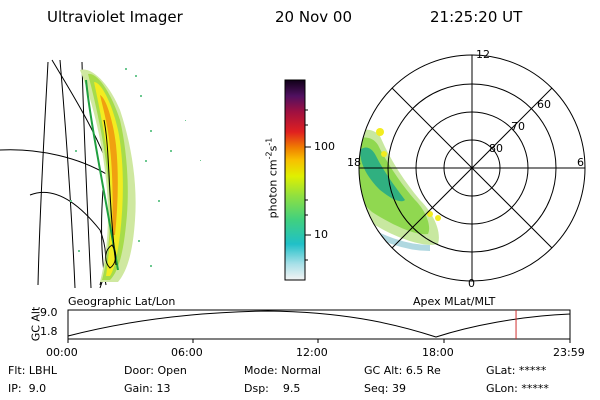 This screenshot has width=600, height=400. Describe the element at coordinates (398, 388) in the screenshot. I see `seq-value: 39` at that location.